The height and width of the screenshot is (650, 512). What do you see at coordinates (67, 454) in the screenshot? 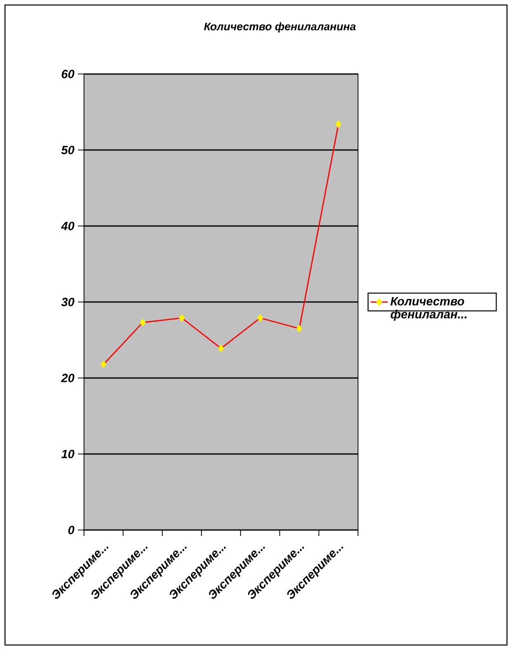
I see `y-tick-label: 10` at bounding box center [67, 454].